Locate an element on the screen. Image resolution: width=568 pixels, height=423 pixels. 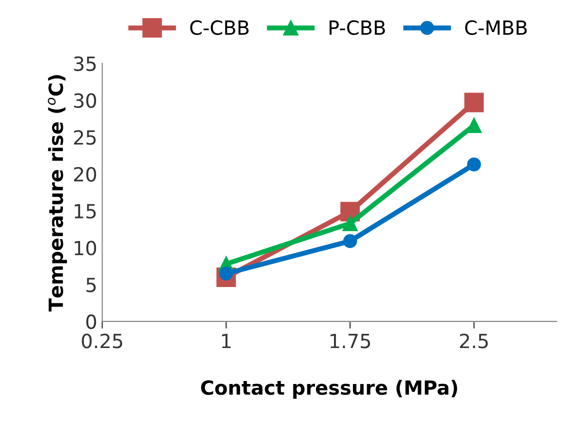
x-tick-label: 1 is located at coordinates (226, 341).